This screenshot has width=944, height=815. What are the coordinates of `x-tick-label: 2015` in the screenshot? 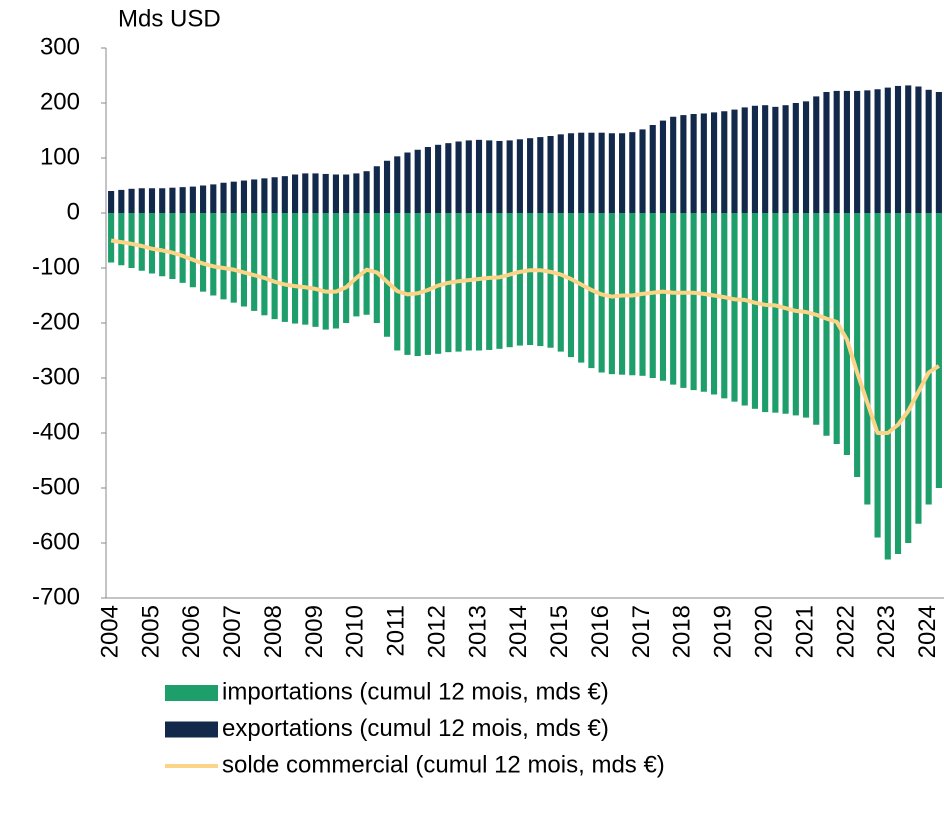 It's located at (559, 631).